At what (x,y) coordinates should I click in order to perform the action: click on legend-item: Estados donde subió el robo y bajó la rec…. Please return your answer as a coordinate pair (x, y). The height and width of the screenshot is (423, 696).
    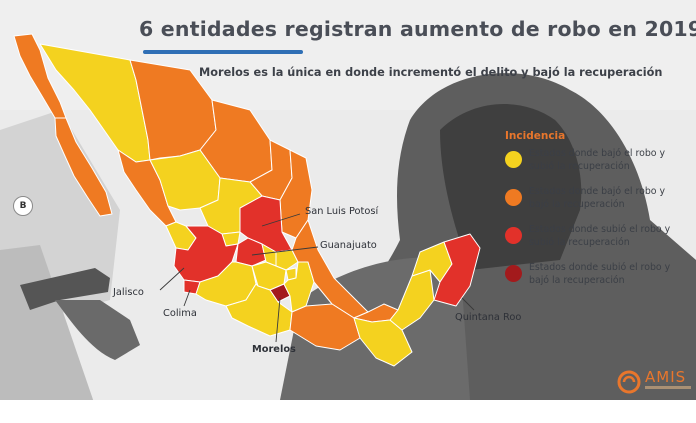
    Looking at the image, I should click on (597, 277).